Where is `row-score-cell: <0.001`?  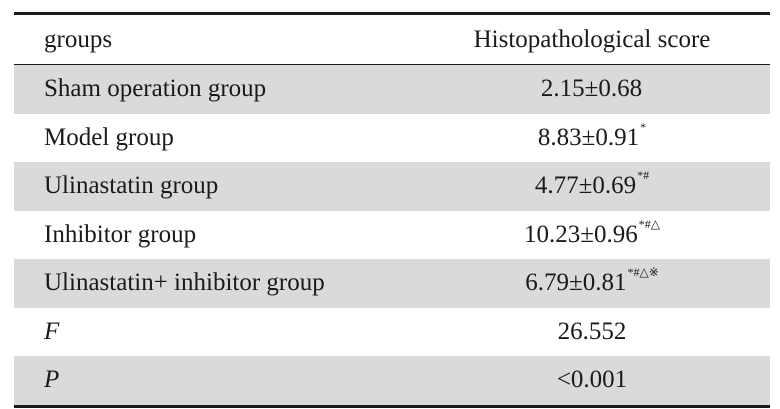 row-score-cell: <0.001 is located at coordinates (602, 380).